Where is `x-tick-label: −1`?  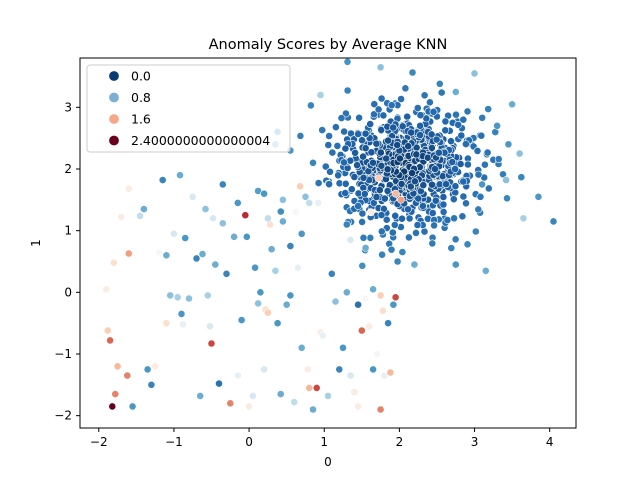 x-tick-label: −1 is located at coordinates (174, 442).